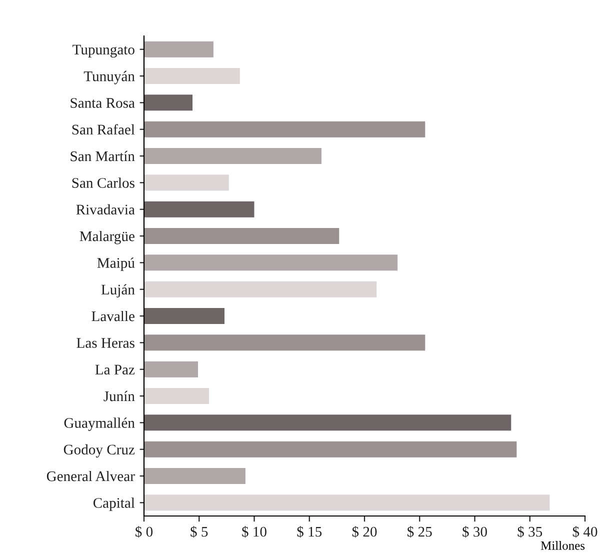 The height and width of the screenshot is (554, 600). I want to click on y-tick-label: Capital, so click(114, 504).